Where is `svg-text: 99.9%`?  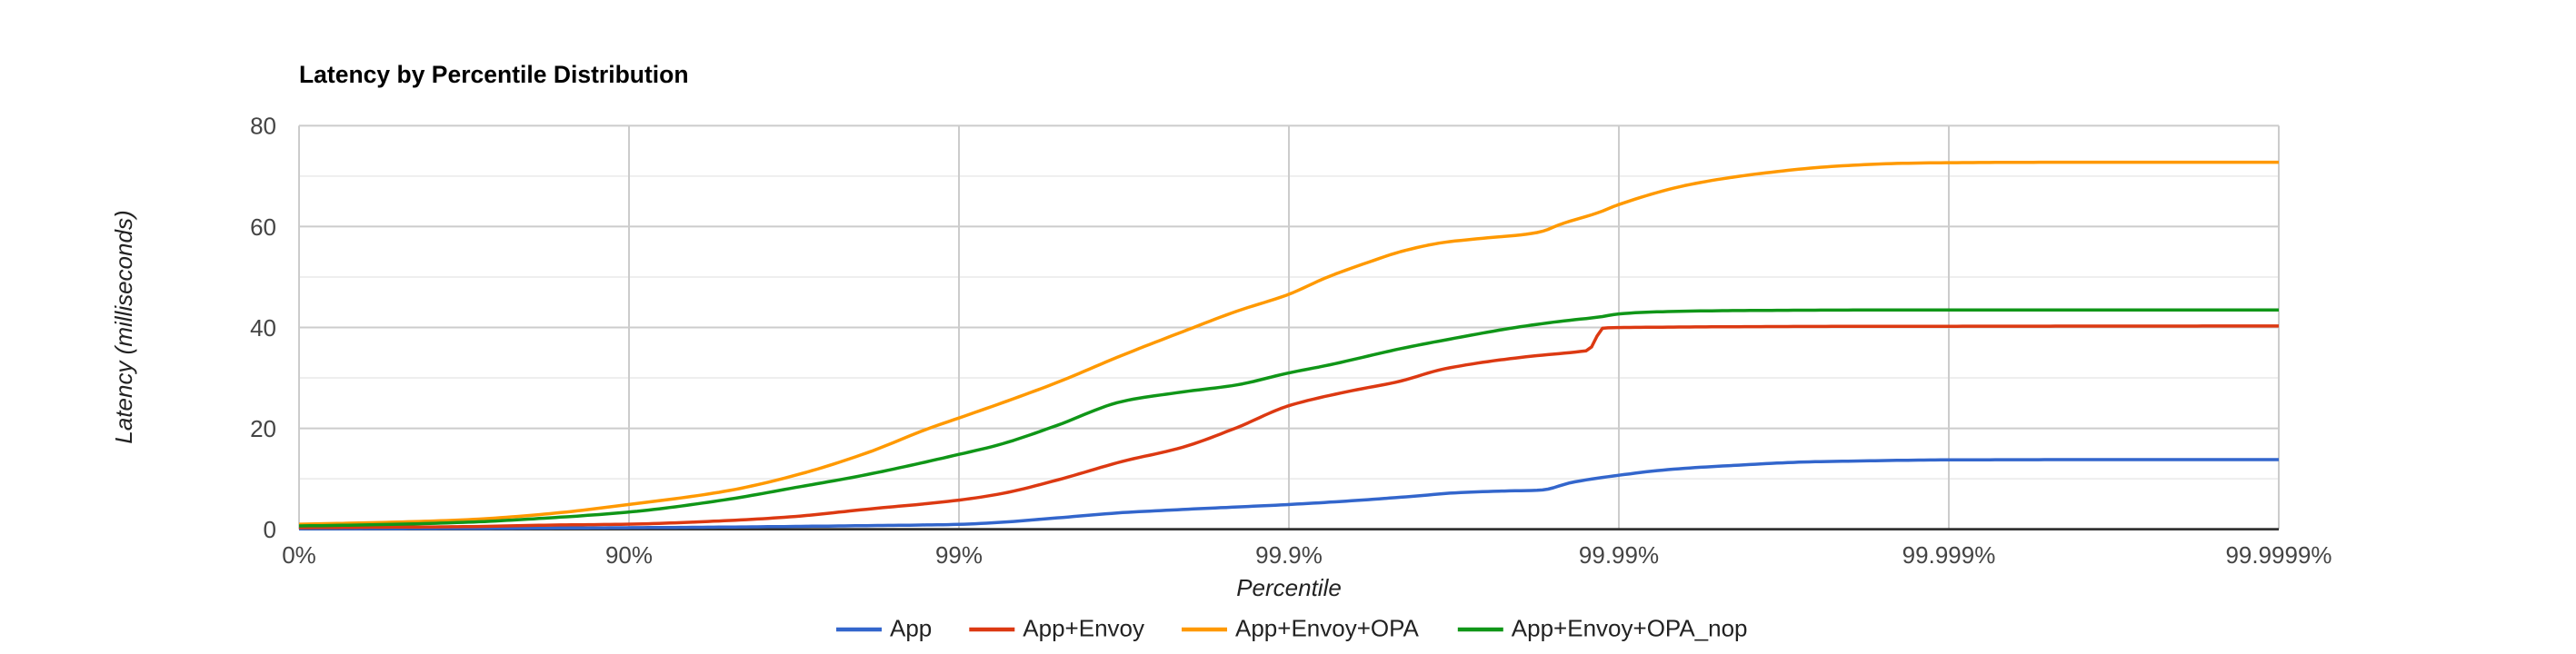
svg-text: 99.9% is located at coordinates (1289, 555).